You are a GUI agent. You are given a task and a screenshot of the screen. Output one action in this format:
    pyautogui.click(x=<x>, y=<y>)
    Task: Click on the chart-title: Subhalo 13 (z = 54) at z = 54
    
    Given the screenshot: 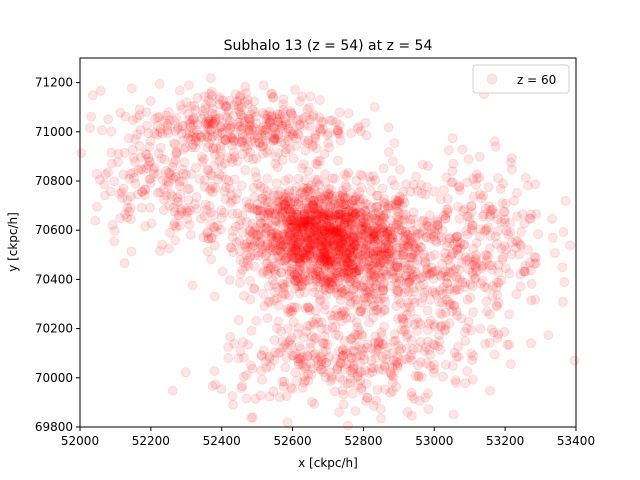 What is the action you would take?
    pyautogui.click(x=328, y=46)
    